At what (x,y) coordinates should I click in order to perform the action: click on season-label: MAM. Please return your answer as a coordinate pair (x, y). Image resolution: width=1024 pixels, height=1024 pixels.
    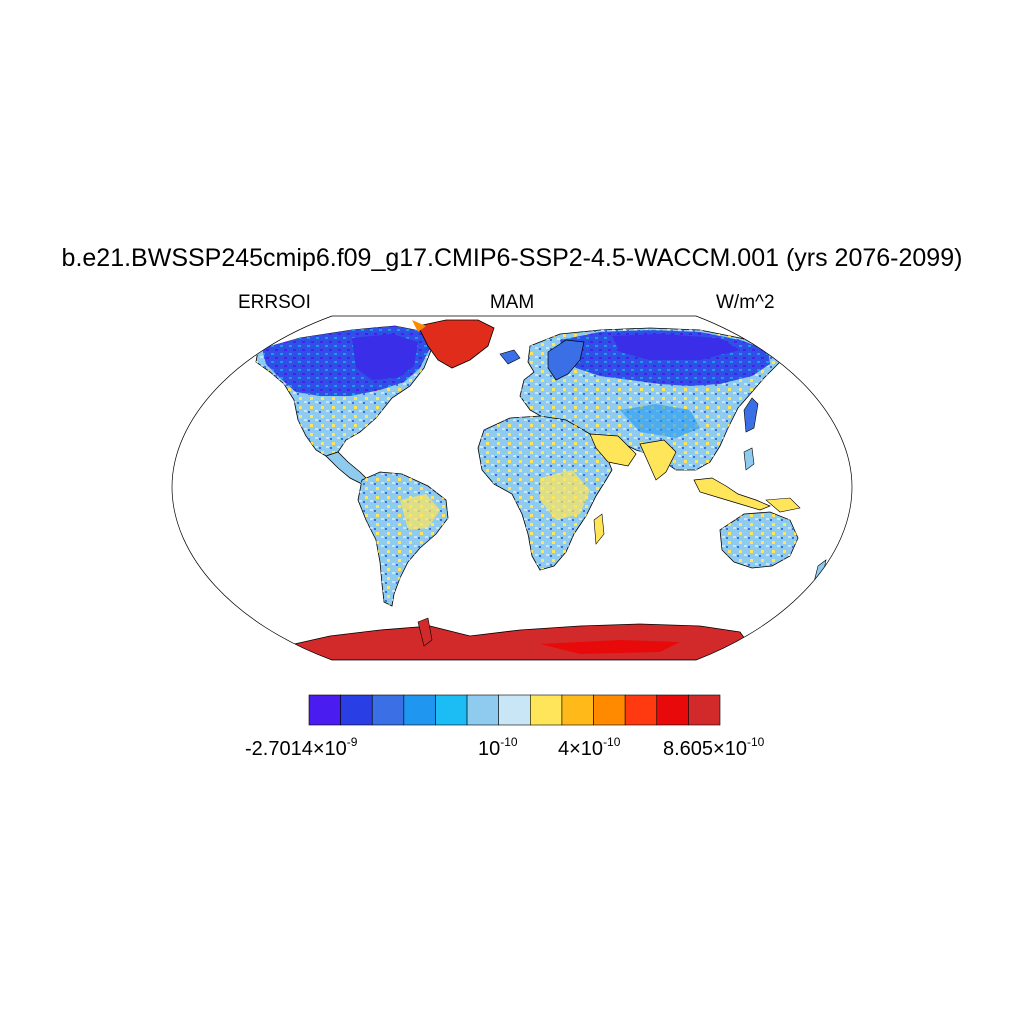
    Looking at the image, I should click on (512, 302).